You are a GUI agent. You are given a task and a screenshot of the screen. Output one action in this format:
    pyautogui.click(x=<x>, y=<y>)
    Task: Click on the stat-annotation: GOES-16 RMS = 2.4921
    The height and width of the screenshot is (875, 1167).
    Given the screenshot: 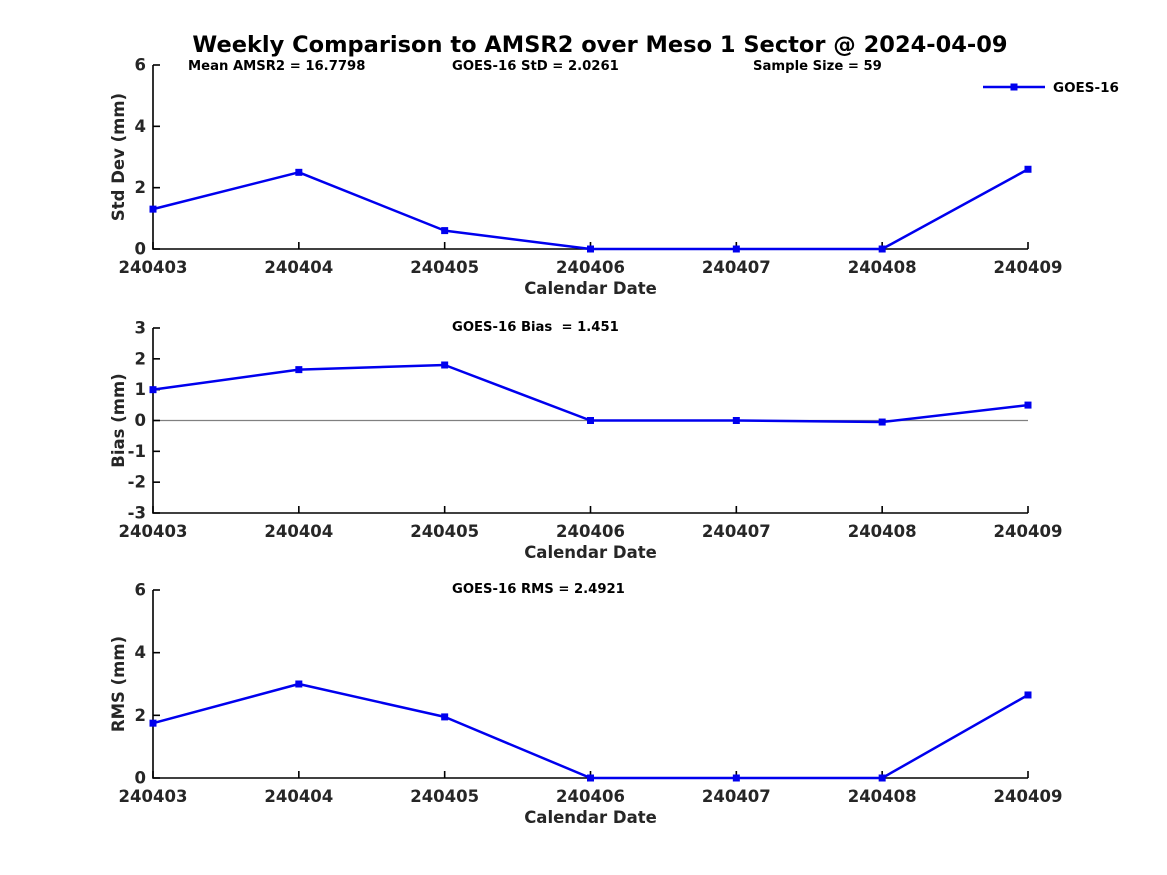 What is the action you would take?
    pyautogui.click(x=538, y=589)
    